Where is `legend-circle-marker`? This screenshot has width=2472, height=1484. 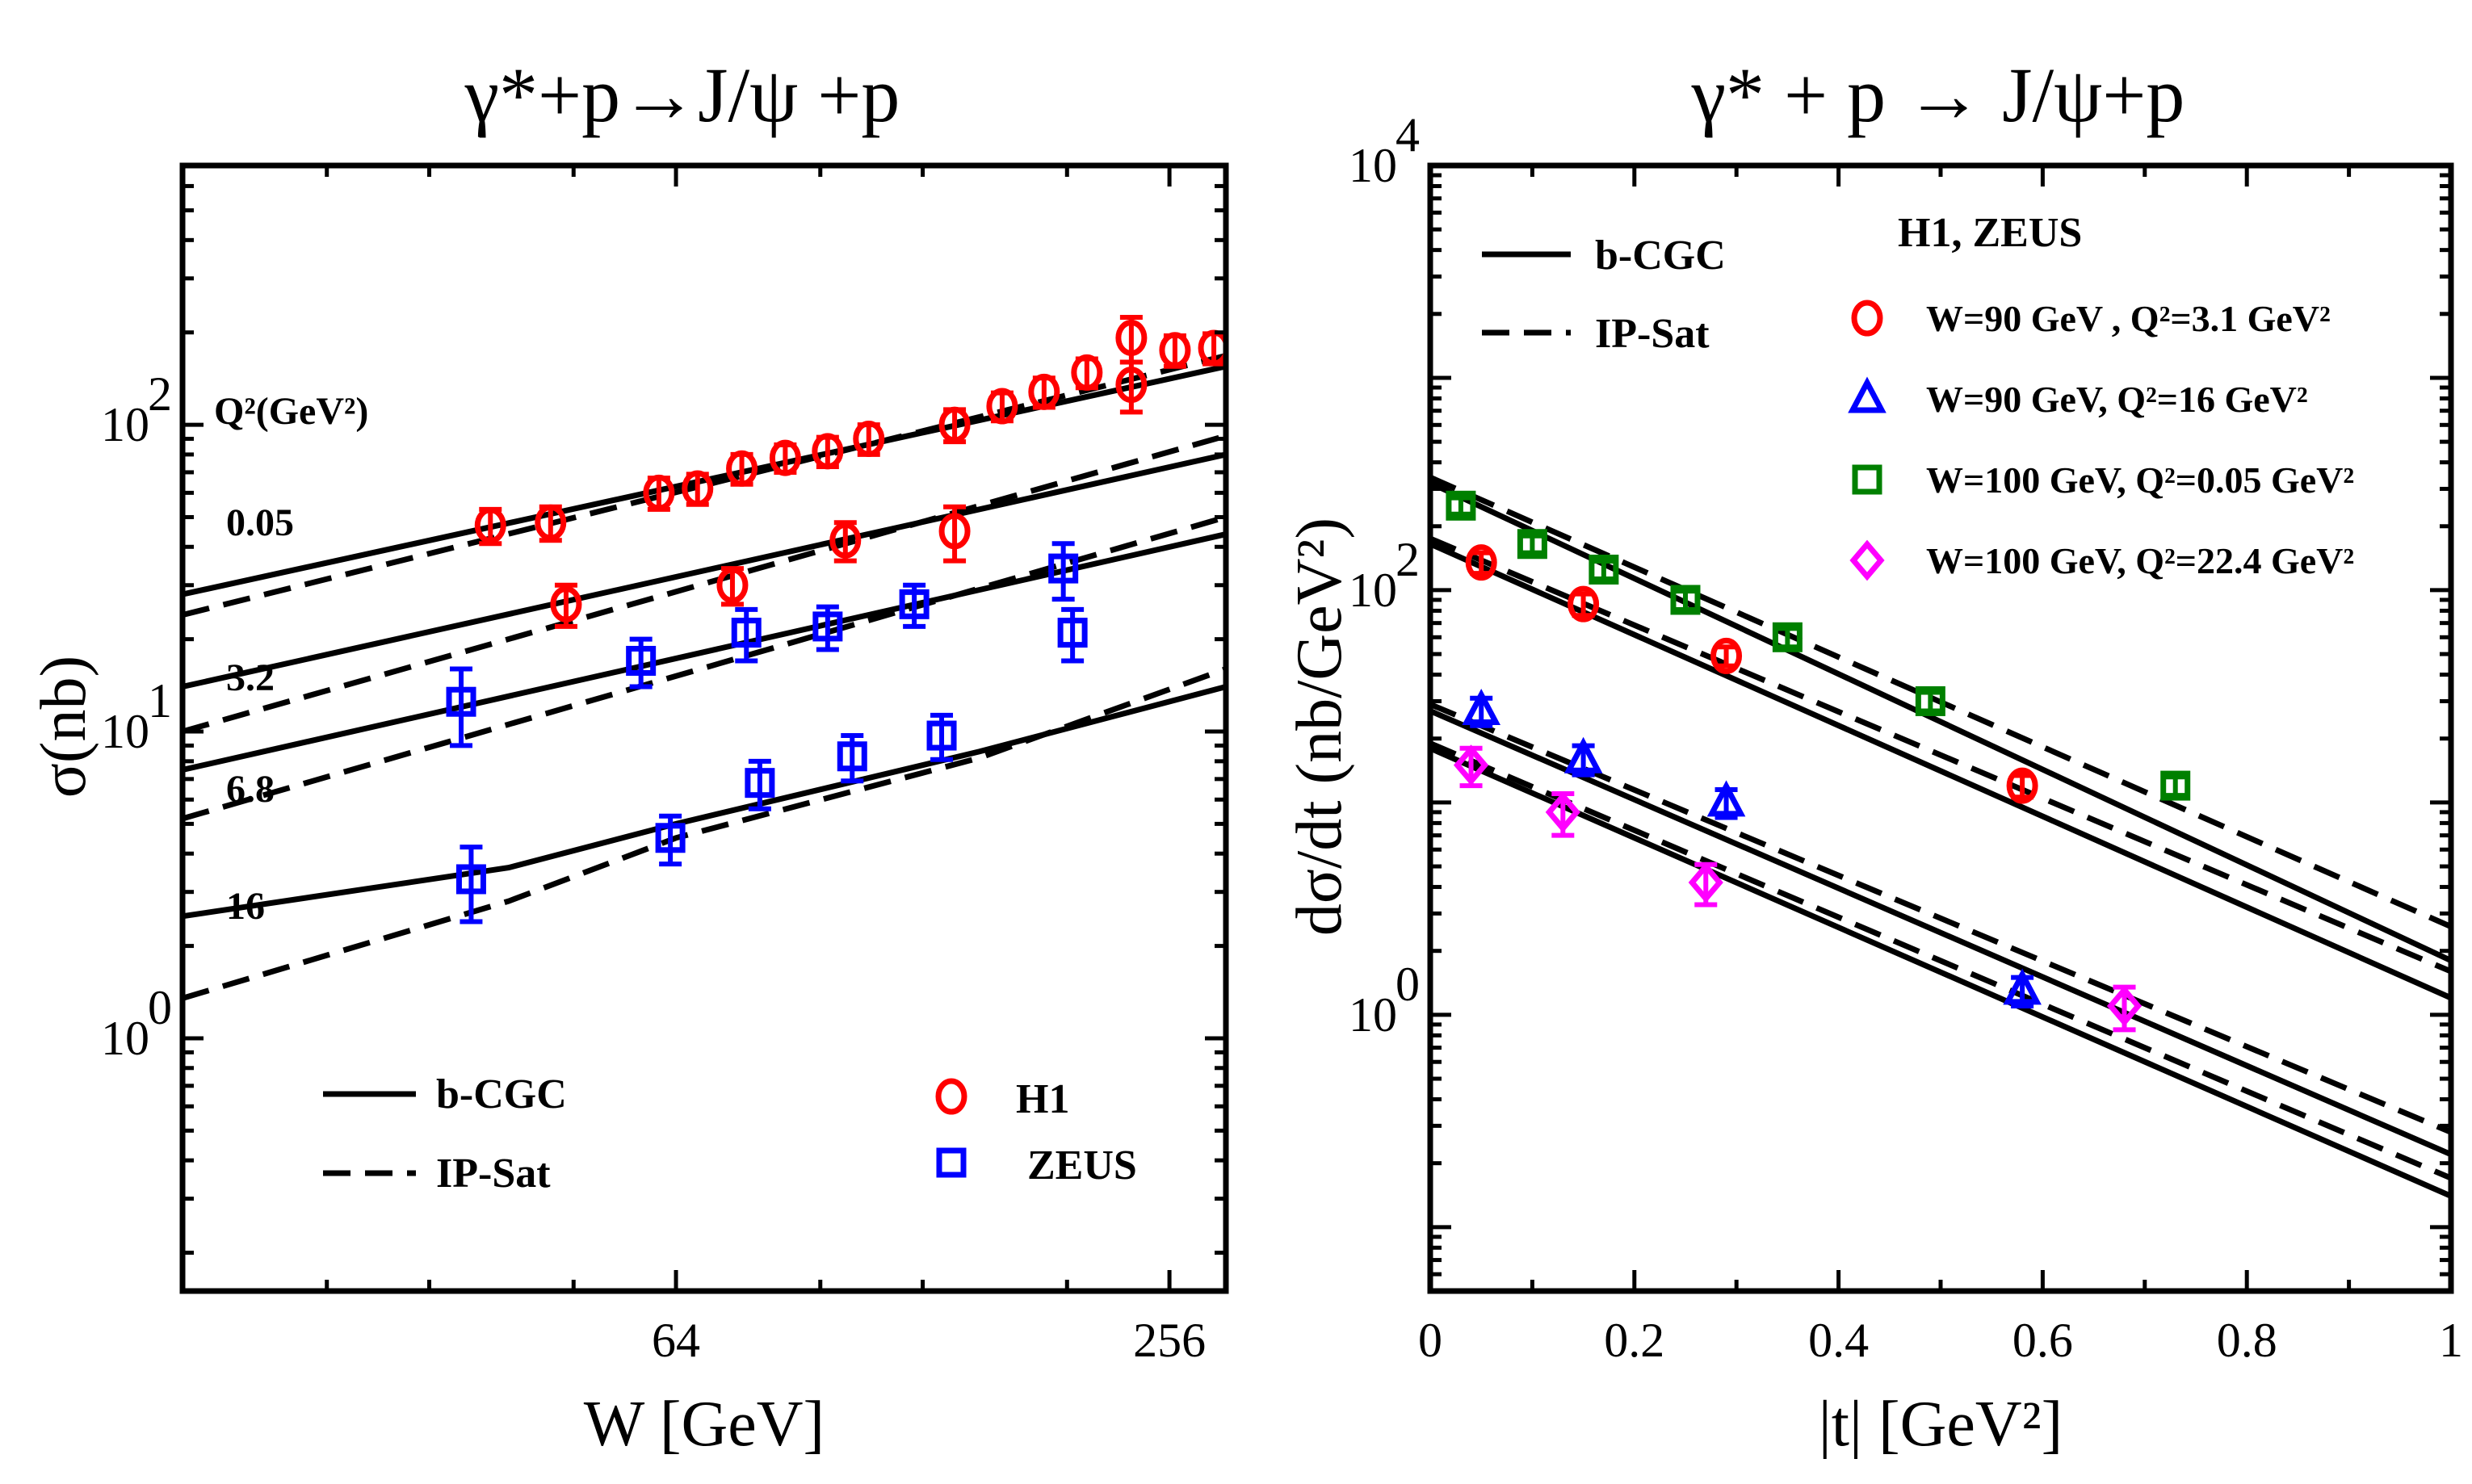 legend-circle-marker is located at coordinates (1867, 318).